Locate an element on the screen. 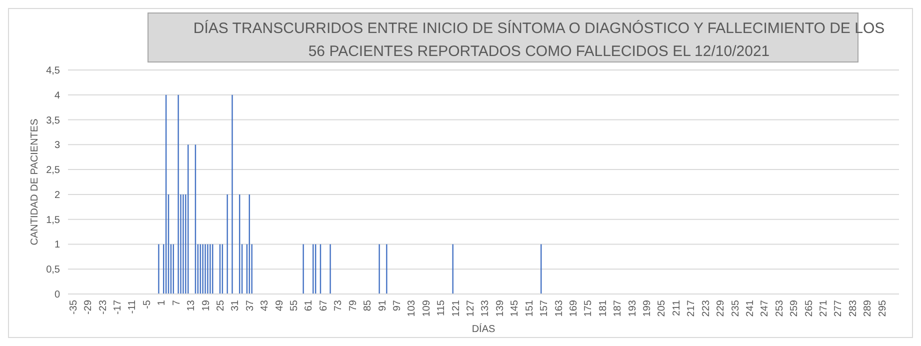 The image size is (921, 346). x-tick-label: 253 is located at coordinates (780, 308).